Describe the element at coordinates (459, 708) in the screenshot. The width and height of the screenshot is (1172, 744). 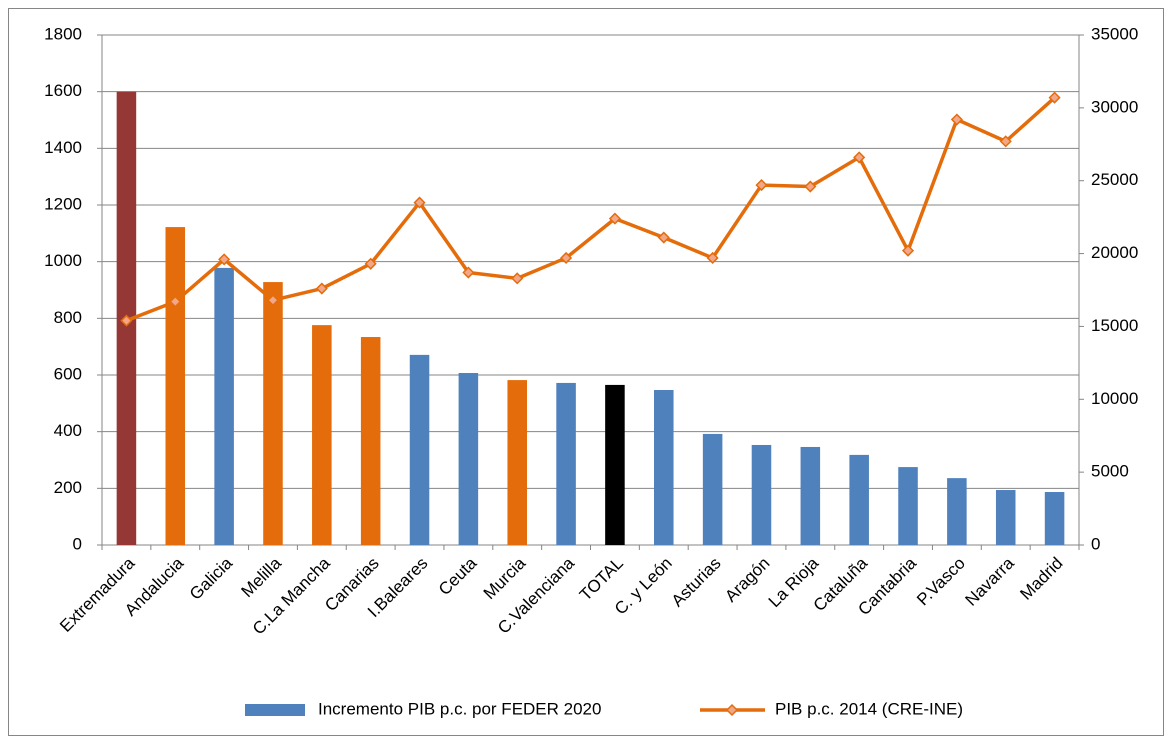
I see `legend-label: Incremento PIB p.c. por FEDER 2020` at that location.